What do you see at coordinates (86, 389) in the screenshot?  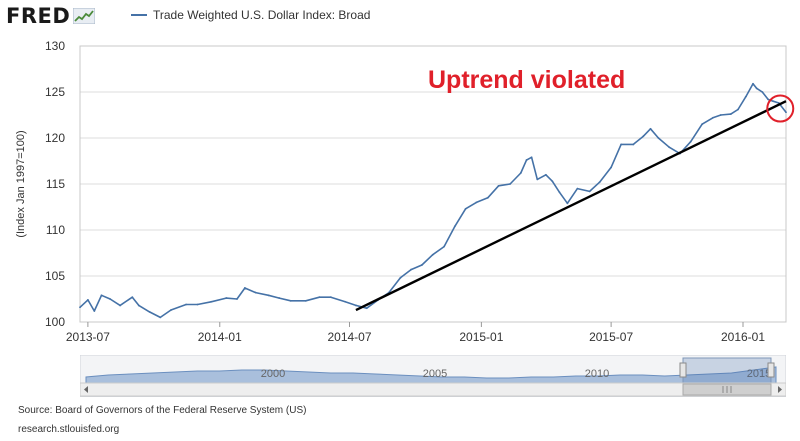 I see `scroll-left-arrow-icon` at bounding box center [86, 389].